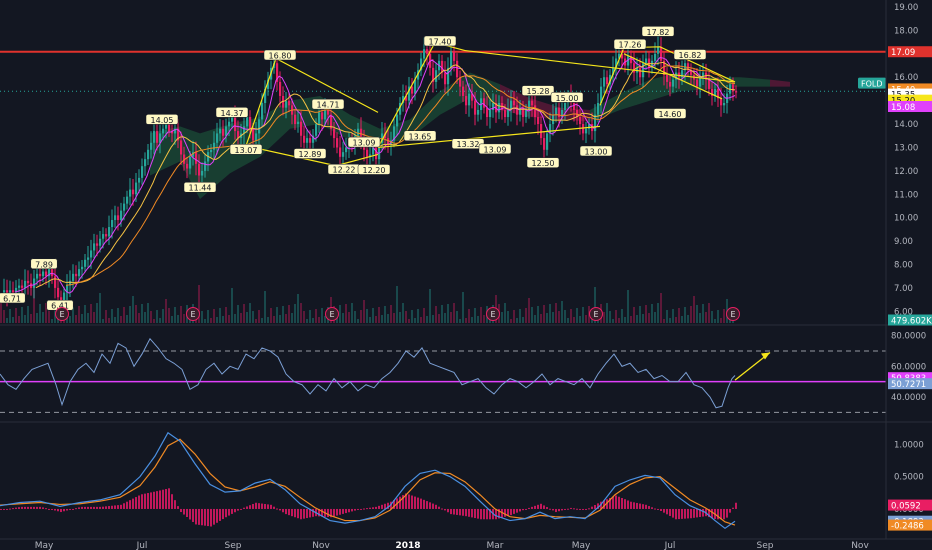 Image resolution: width=932 pixels, height=550 pixels. I want to click on volume-axis-label: 479.602K, so click(911, 322).